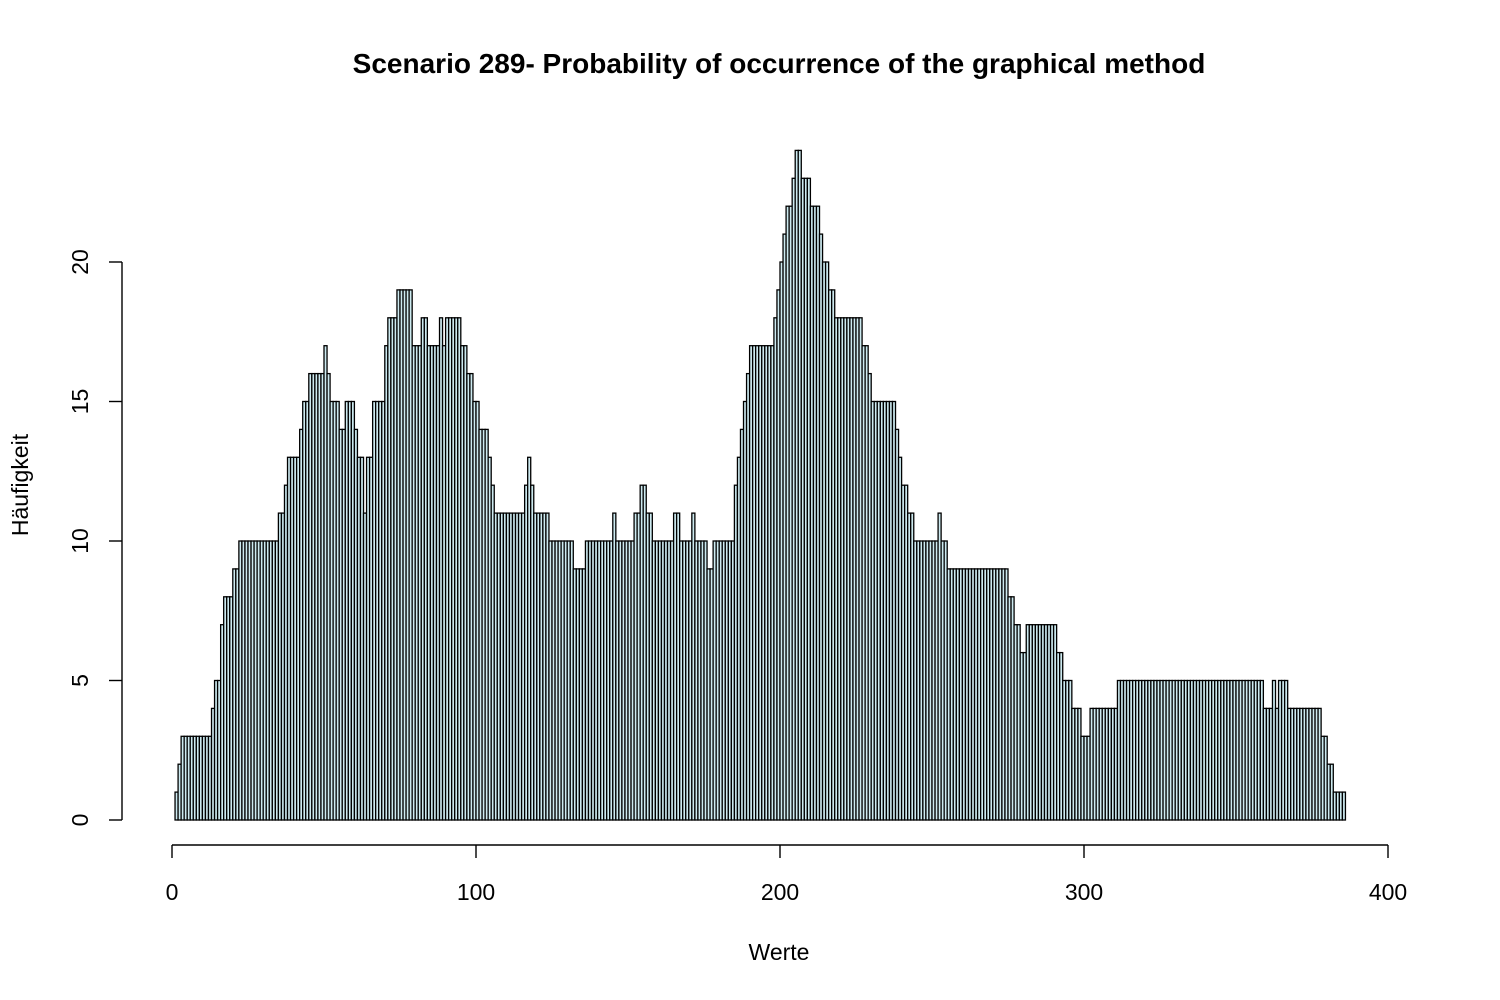  What do you see at coordinates (95, 538) in the screenshot?
I see `y-axis: 0 5 10 15 20` at bounding box center [95, 538].